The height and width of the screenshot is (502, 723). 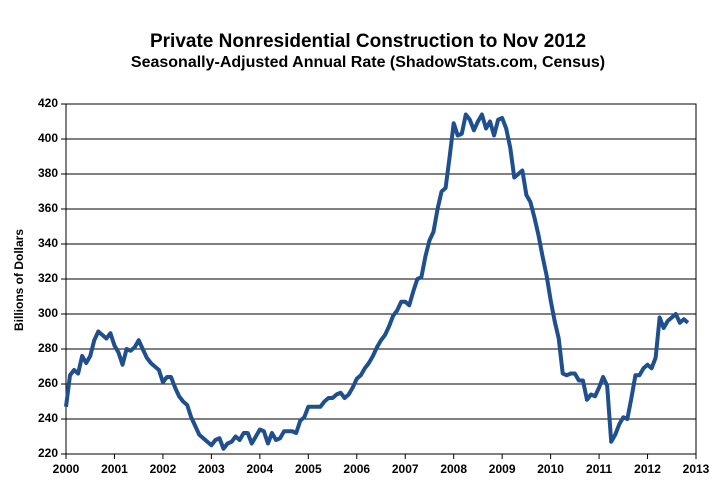 What do you see at coordinates (405, 469) in the screenshot?
I see `x-tick-label: 2007` at bounding box center [405, 469].